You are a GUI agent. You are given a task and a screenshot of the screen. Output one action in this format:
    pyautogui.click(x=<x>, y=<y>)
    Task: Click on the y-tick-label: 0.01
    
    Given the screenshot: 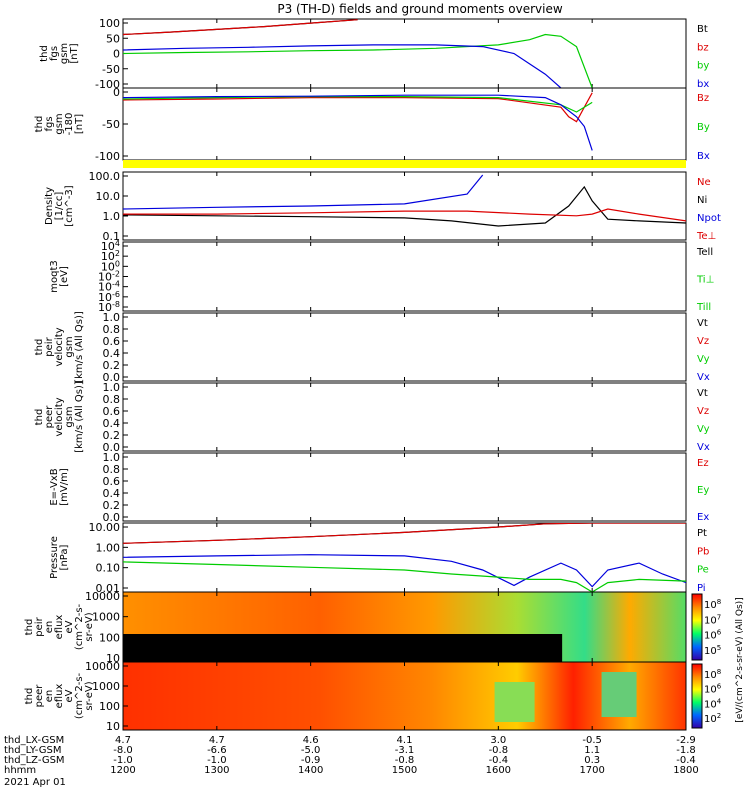 What is the action you would take?
    pyautogui.click(x=108, y=588)
    